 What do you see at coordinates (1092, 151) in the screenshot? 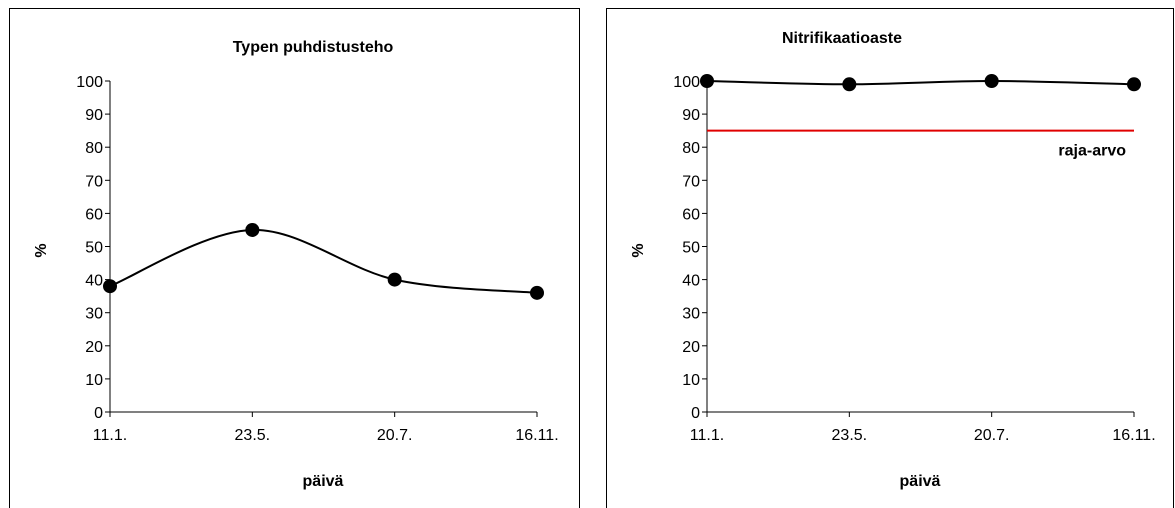
I see `right-reference-line-label: raja-arvo` at bounding box center [1092, 151].